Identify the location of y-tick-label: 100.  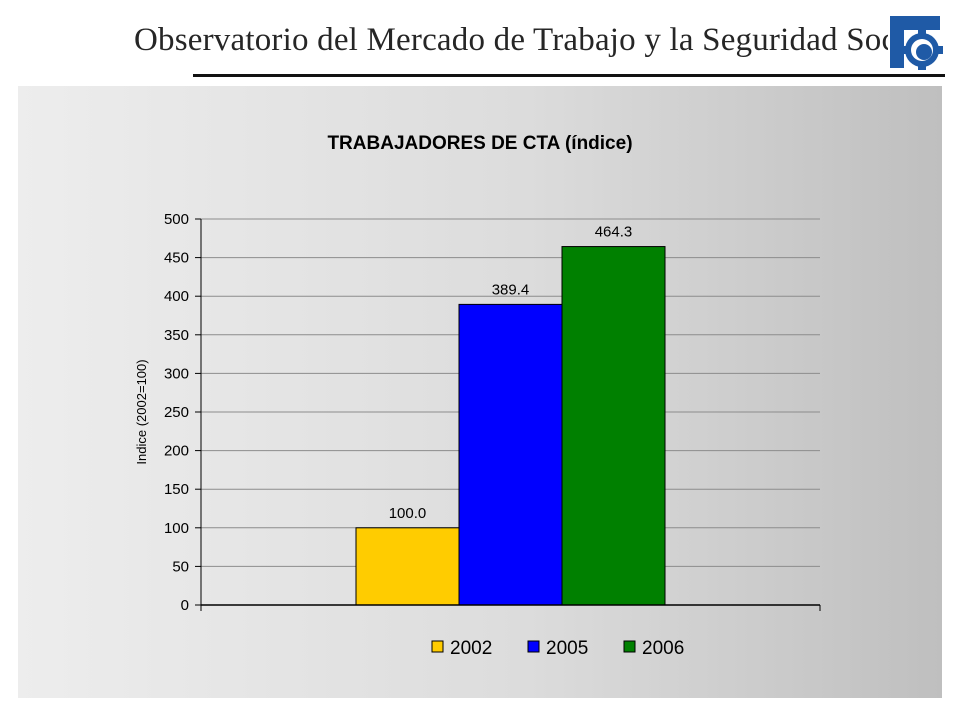
(176, 528).